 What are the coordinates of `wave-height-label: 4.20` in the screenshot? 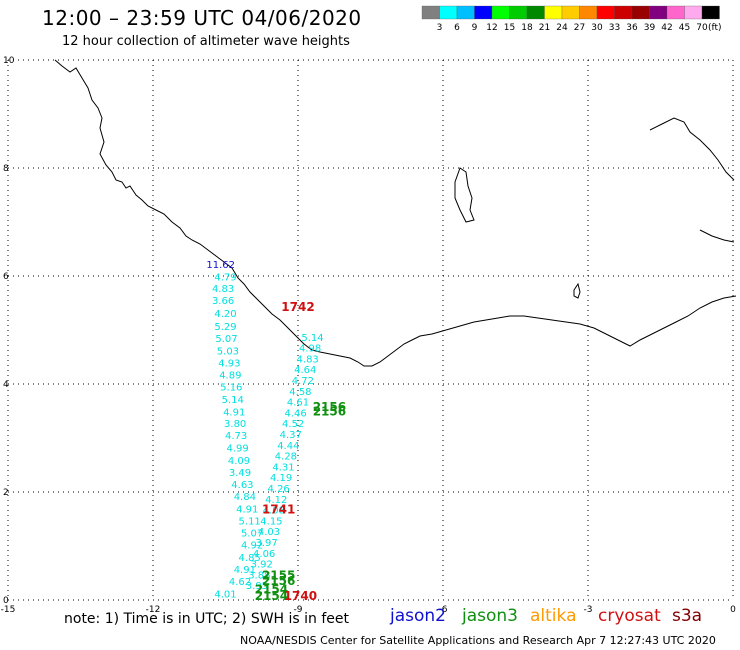 It's located at (225, 314).